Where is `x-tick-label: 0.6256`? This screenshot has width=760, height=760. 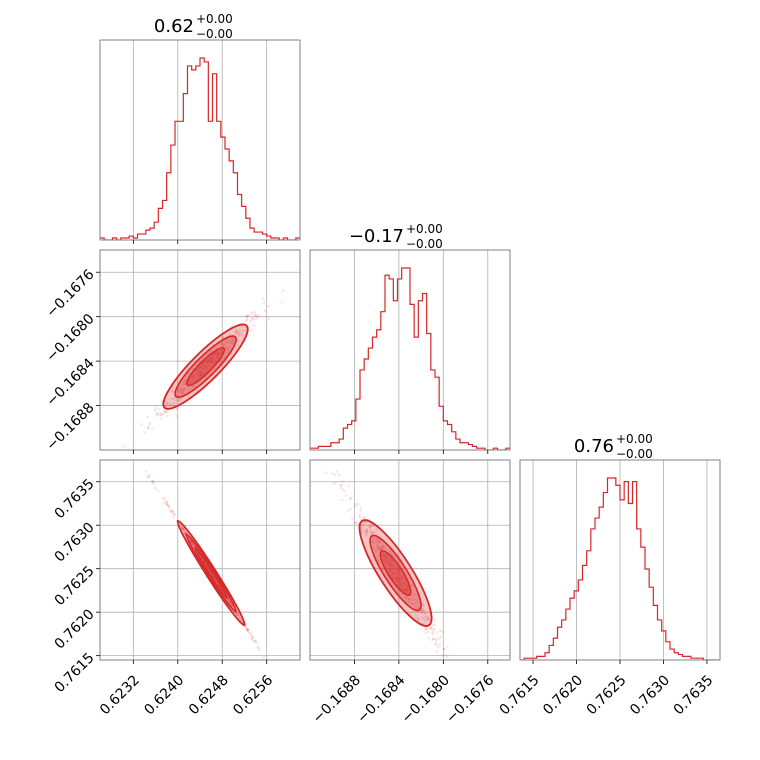 x-tick-label: 0.6256 is located at coordinates (253, 695).